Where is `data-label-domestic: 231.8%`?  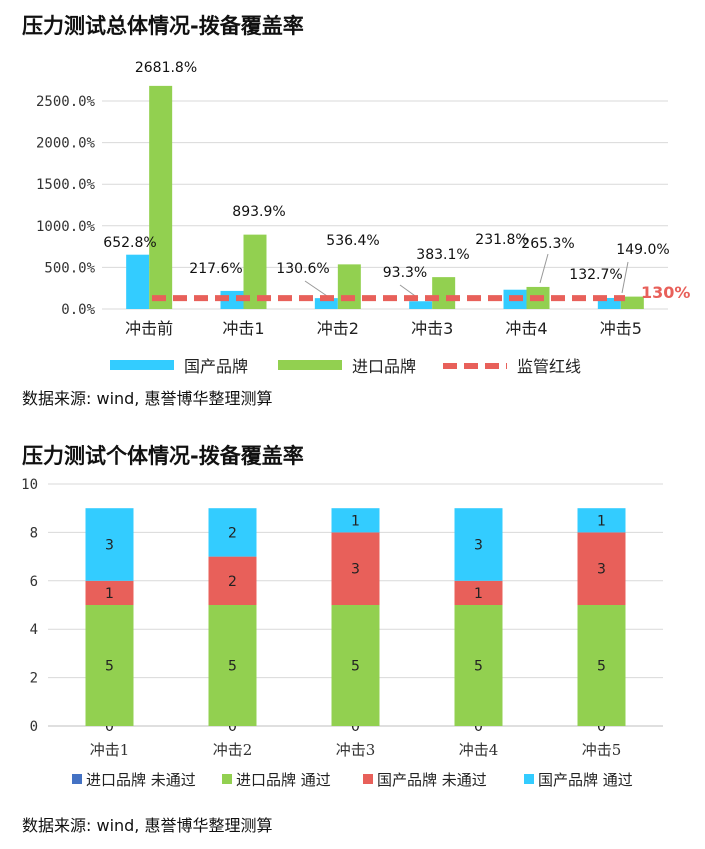 data-label-domestic: 231.8% is located at coordinates (501, 240).